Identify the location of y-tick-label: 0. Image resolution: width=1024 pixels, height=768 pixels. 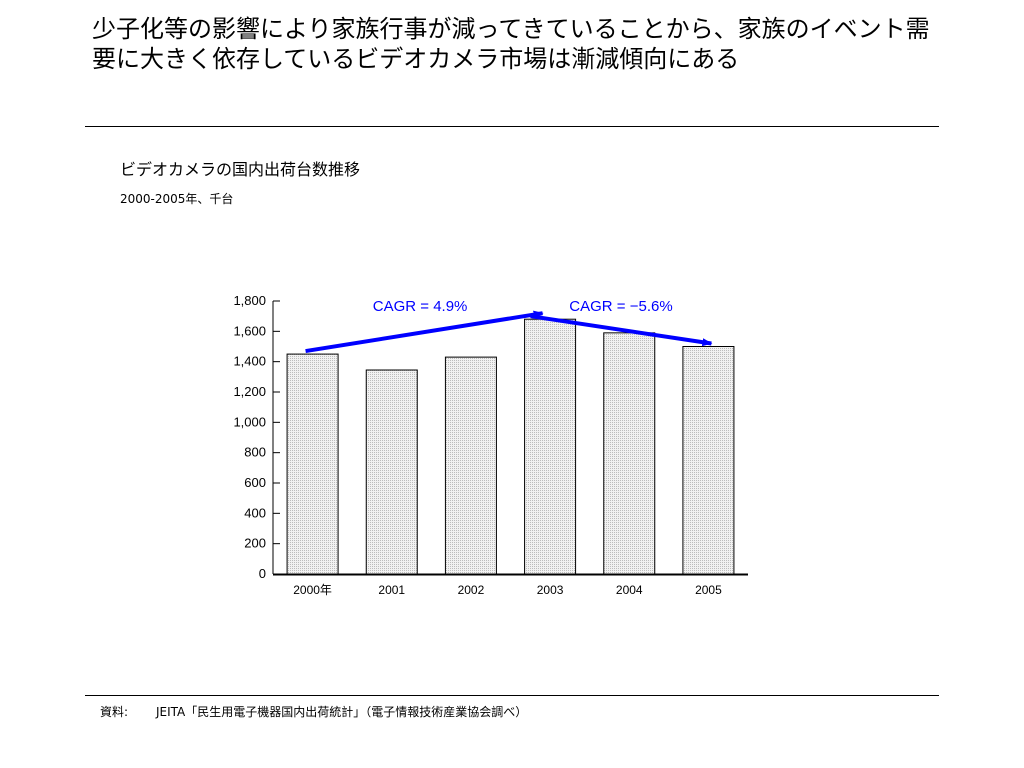
(262, 573).